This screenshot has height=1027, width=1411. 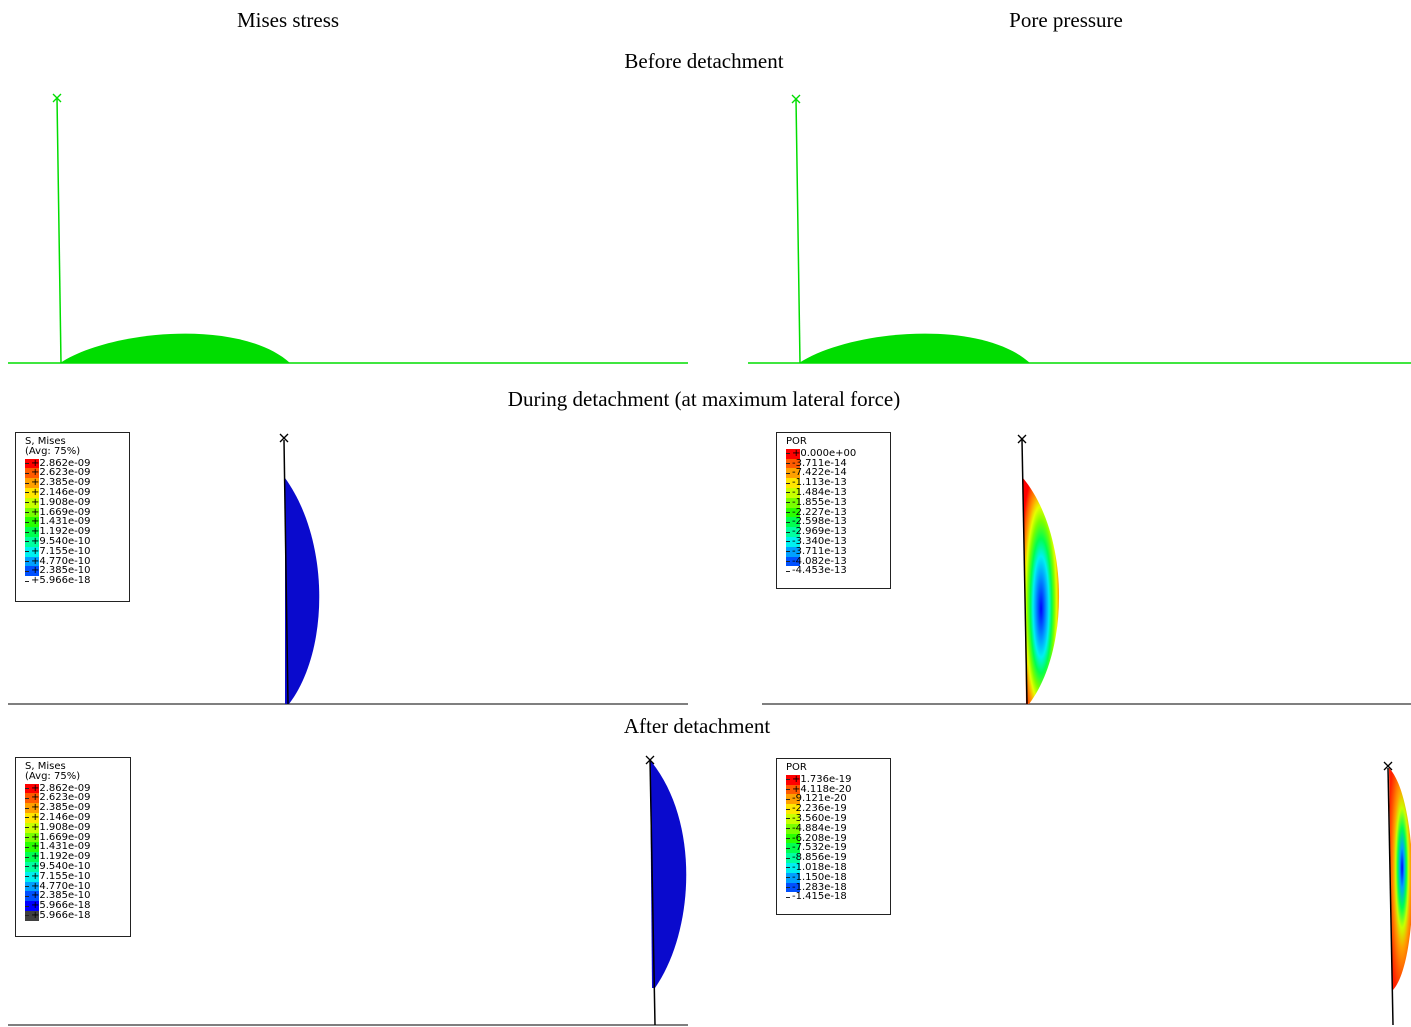 I want to click on legend-value: -1.113e-13, so click(x=819, y=483).